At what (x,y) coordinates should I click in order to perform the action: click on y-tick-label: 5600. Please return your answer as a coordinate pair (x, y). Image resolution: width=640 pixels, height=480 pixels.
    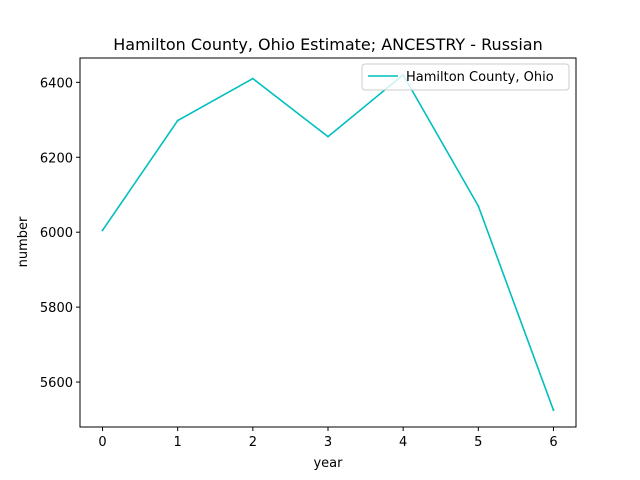
    Looking at the image, I should click on (56, 383).